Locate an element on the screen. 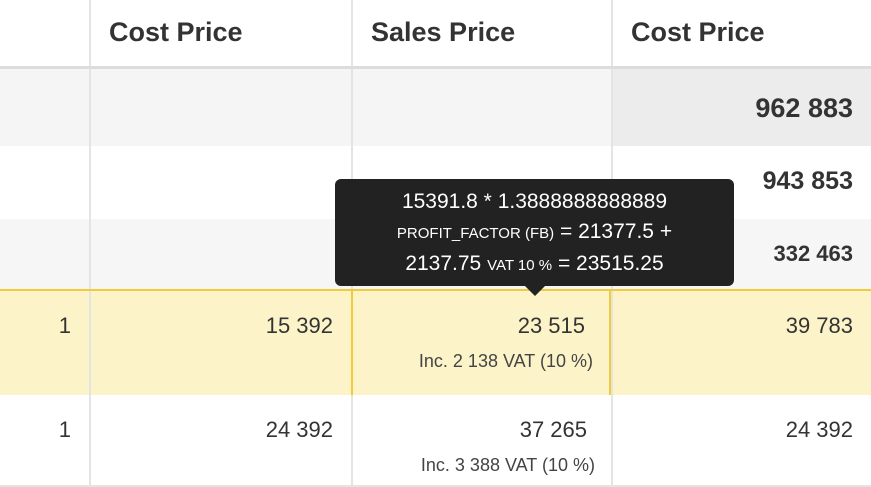 This screenshot has width=871, height=487. row1-sales-price-cell: 23 515 Inc. 2 138 VAT (10 %) is located at coordinates (481, 344).